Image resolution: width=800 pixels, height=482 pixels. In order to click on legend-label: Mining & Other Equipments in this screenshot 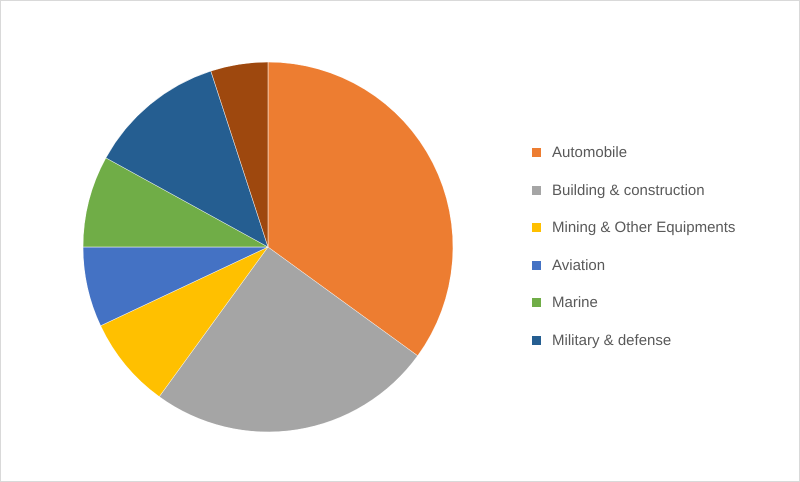, I will do `click(644, 227)`.